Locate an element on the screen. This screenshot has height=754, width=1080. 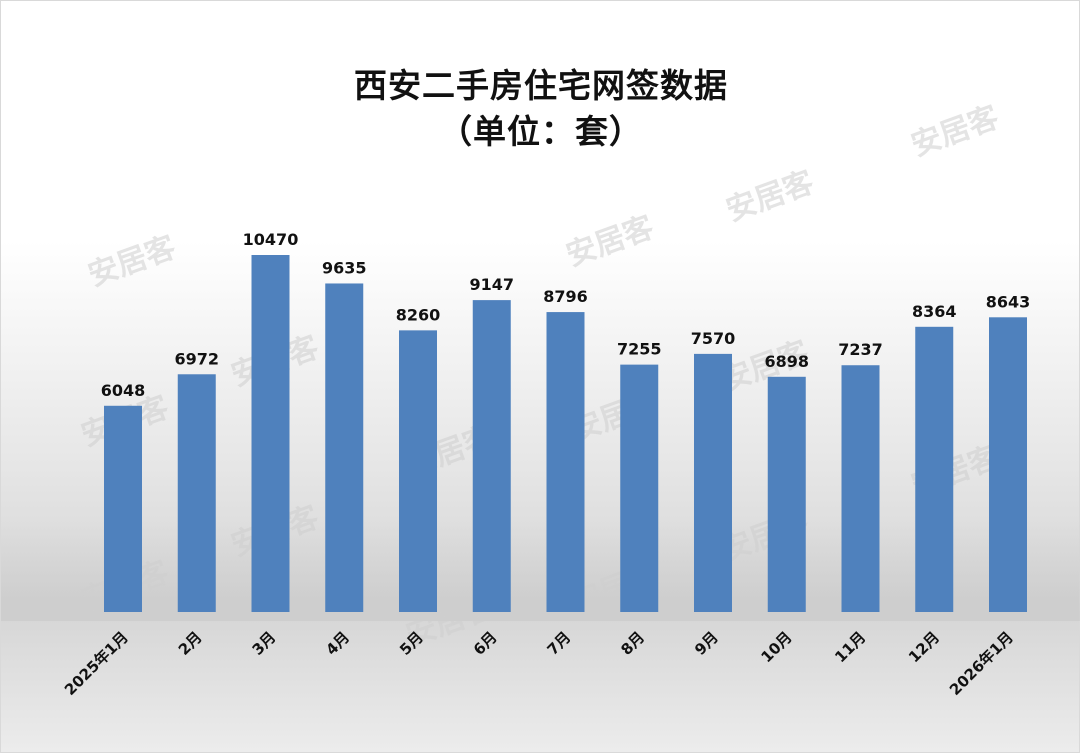
data-label-10: 6898 is located at coordinates (786, 361).